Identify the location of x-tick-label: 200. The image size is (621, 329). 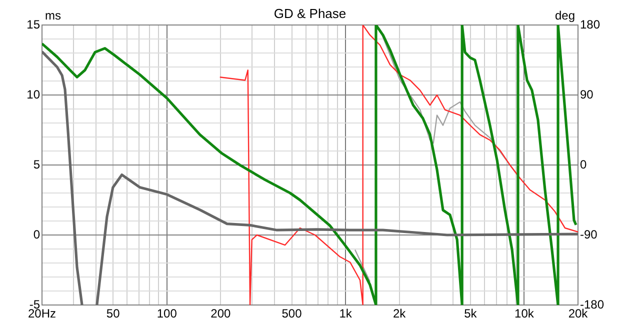
(220, 313).